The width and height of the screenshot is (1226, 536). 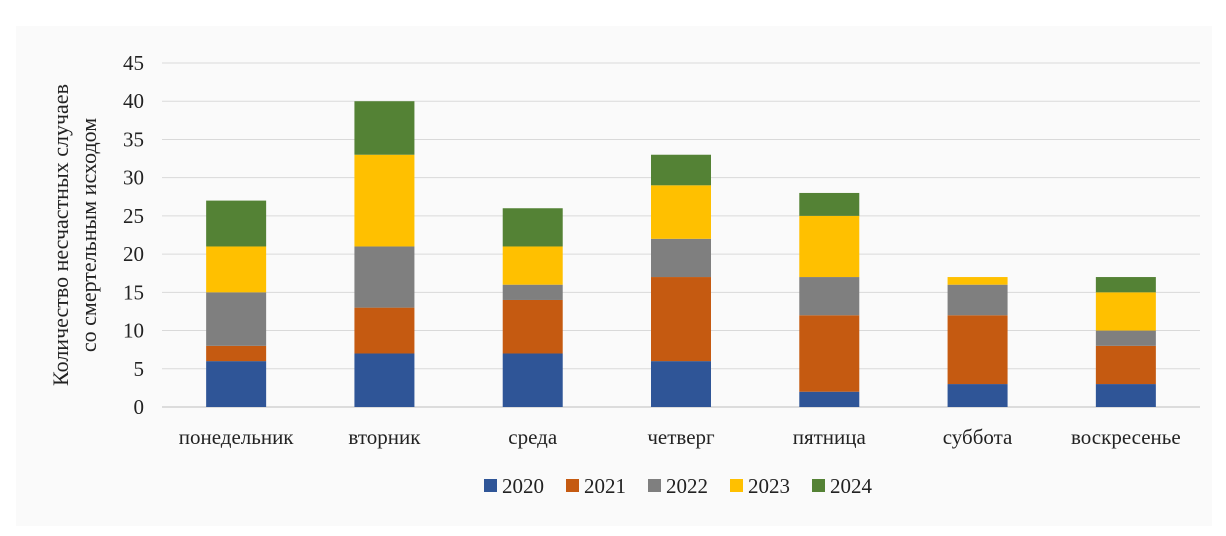 I want to click on legend-label: 2021, so click(x=605, y=486).